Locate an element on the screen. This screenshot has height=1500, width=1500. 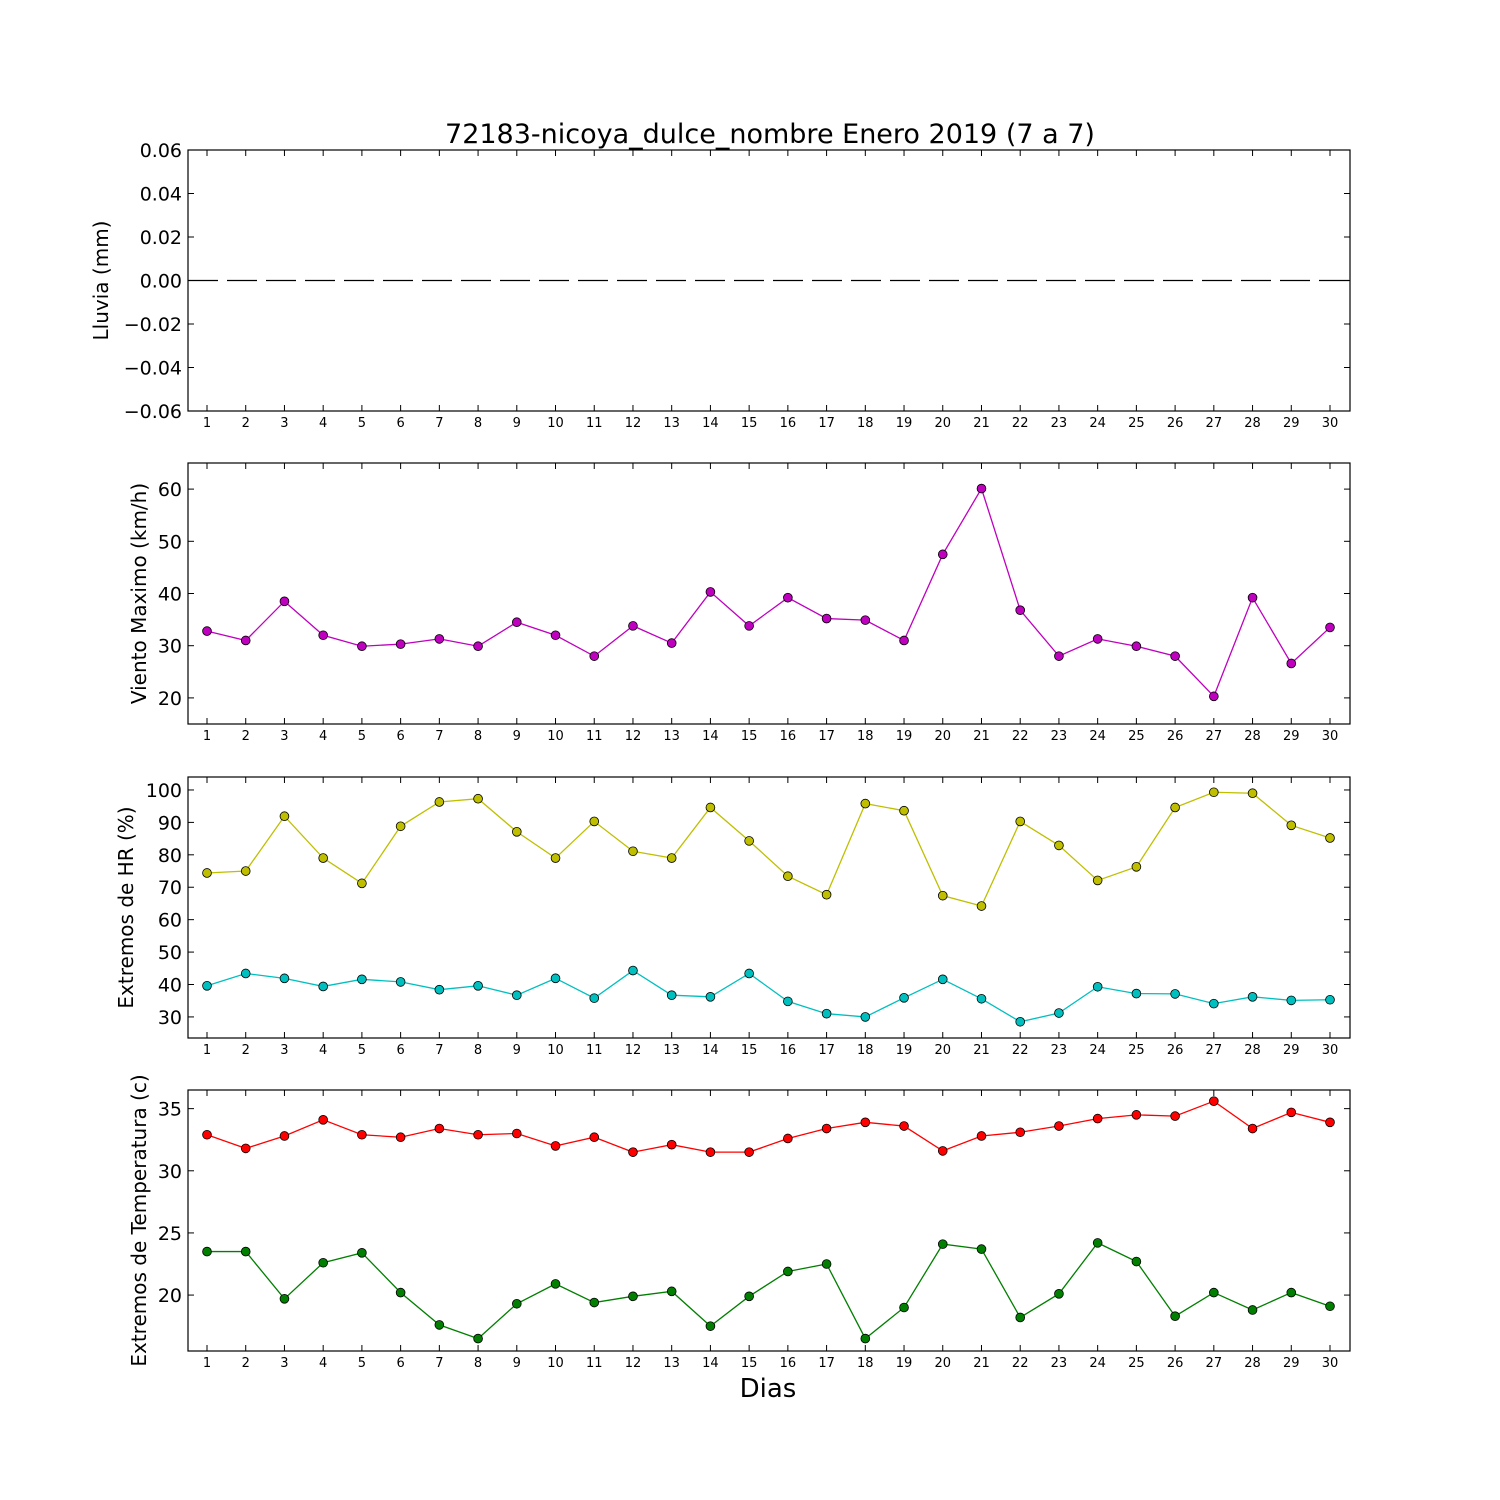
series-line is located at coordinates (768, 849).